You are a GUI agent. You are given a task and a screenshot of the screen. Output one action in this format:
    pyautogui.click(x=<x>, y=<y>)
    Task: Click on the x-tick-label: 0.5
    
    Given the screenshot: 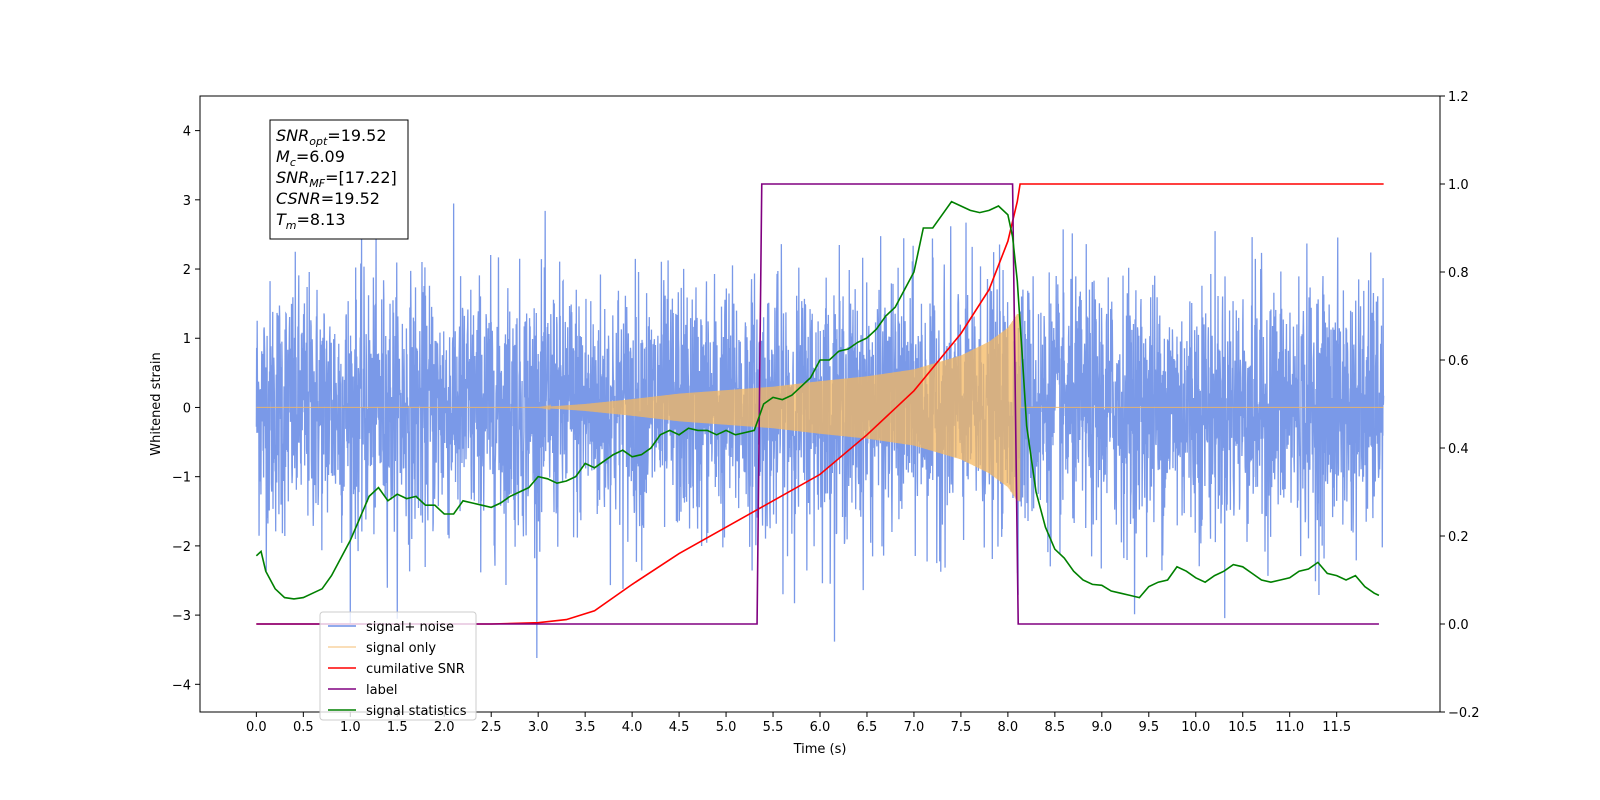 What is the action you would take?
    pyautogui.click(x=303, y=727)
    